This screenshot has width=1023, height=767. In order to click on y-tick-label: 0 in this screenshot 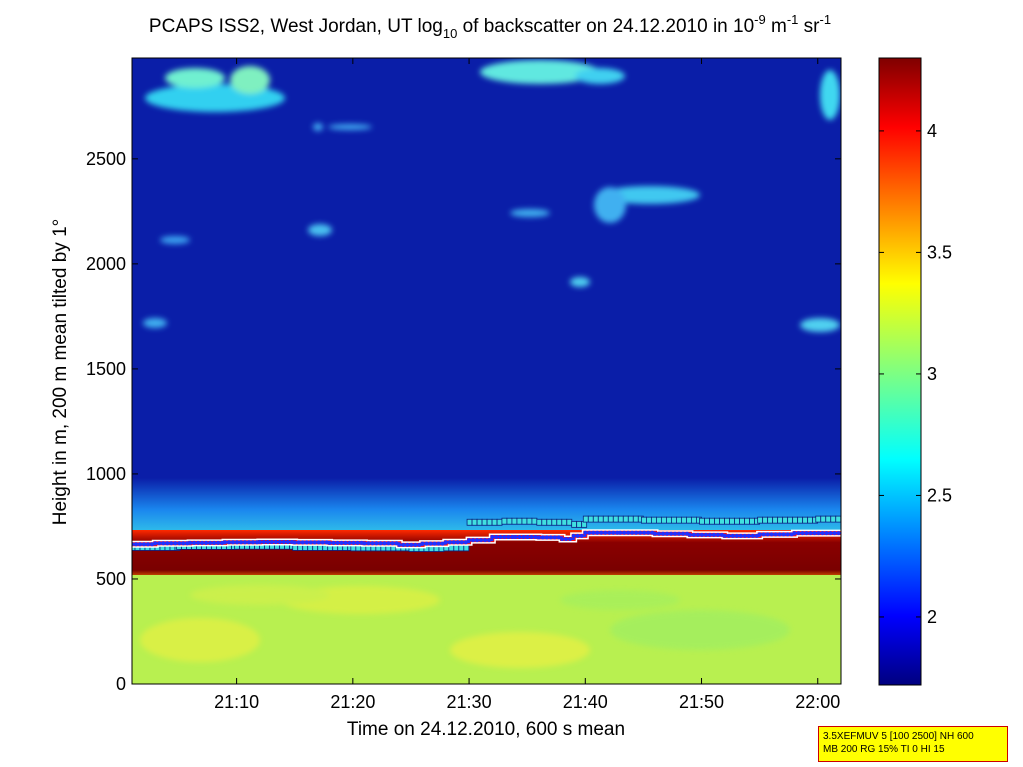, I will do `click(121, 684)`.